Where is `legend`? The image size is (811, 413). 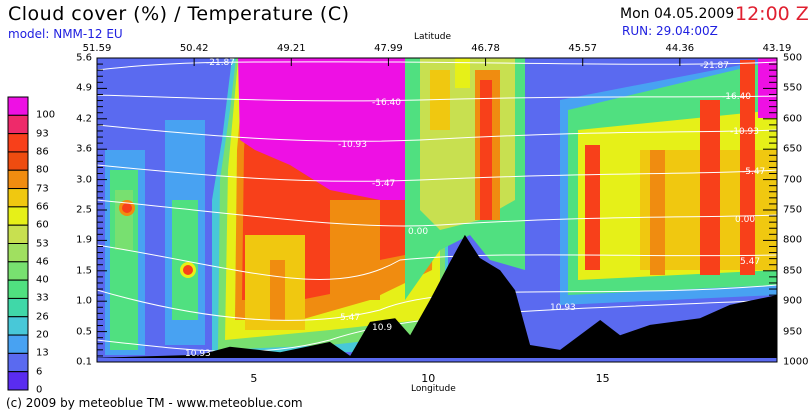 legend is located at coordinates (18, 243).